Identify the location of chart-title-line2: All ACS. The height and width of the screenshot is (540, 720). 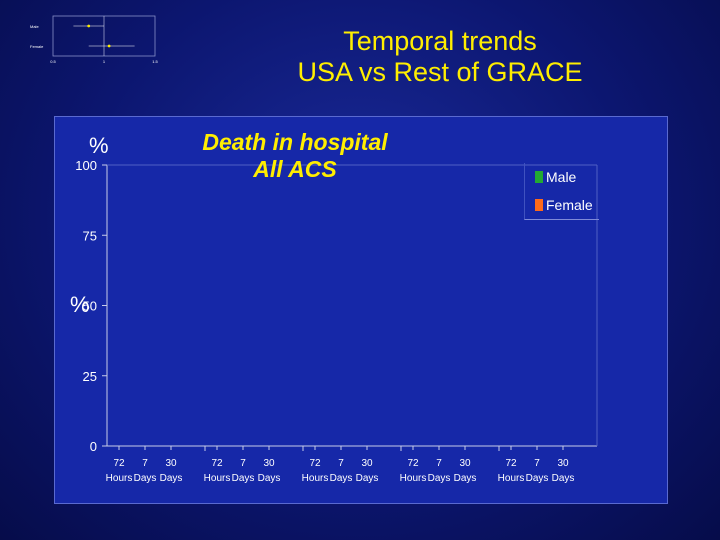
(295, 169).